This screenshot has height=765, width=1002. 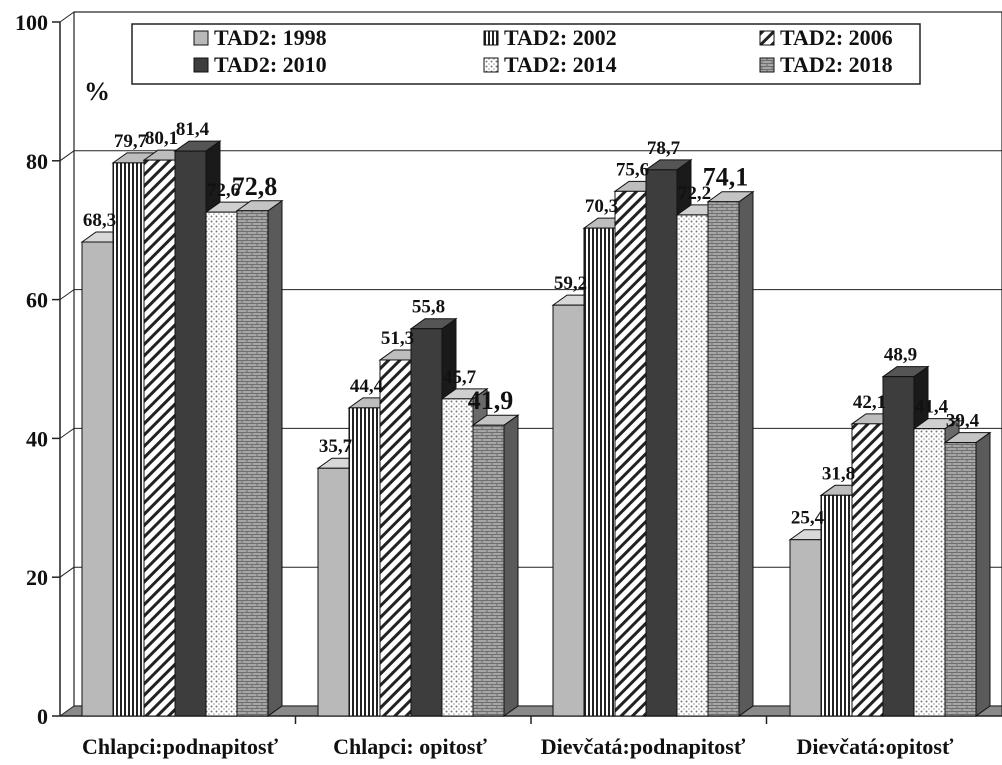 What do you see at coordinates (643, 746) in the screenshot?
I see `x-category-label: Dievčatá:podnapitosť` at bounding box center [643, 746].